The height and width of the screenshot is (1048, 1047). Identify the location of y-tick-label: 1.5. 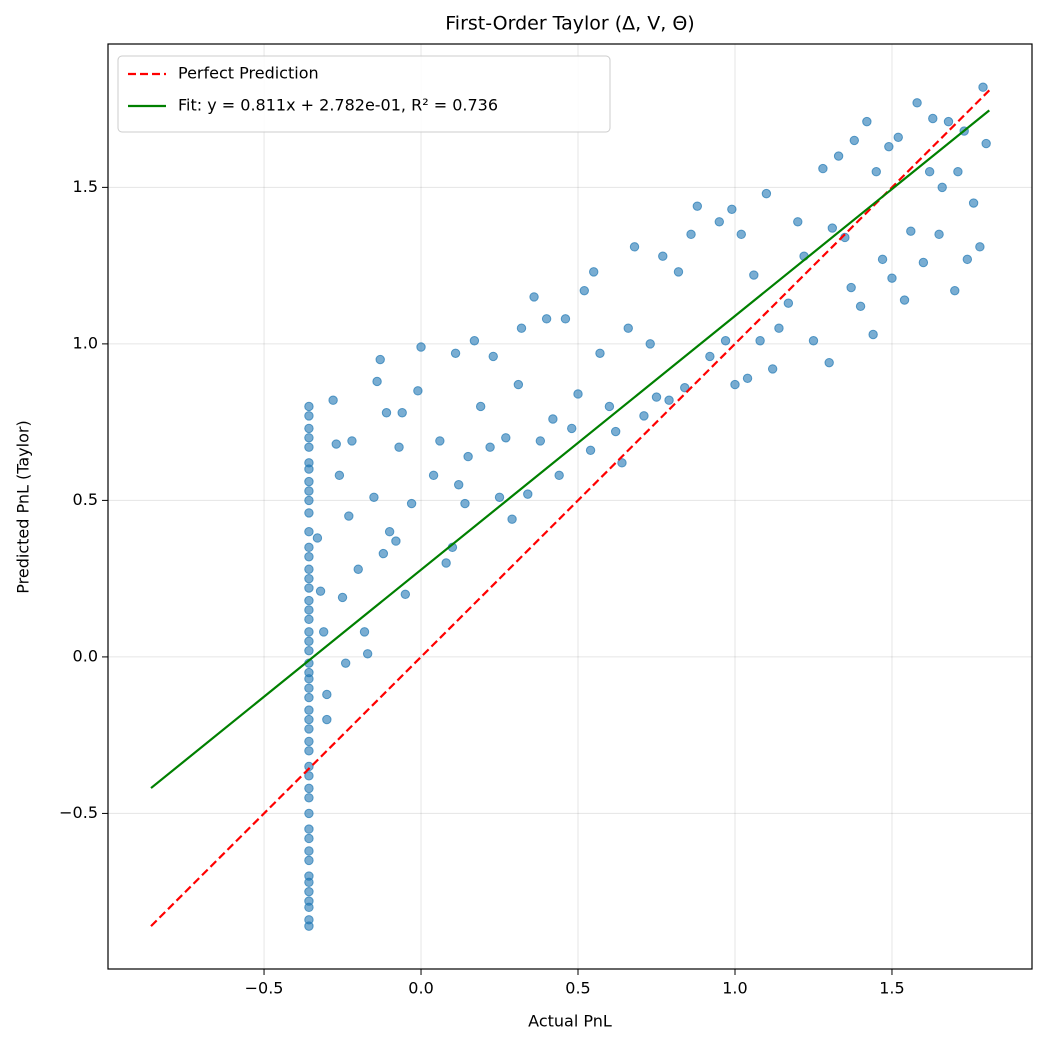
(85, 186).